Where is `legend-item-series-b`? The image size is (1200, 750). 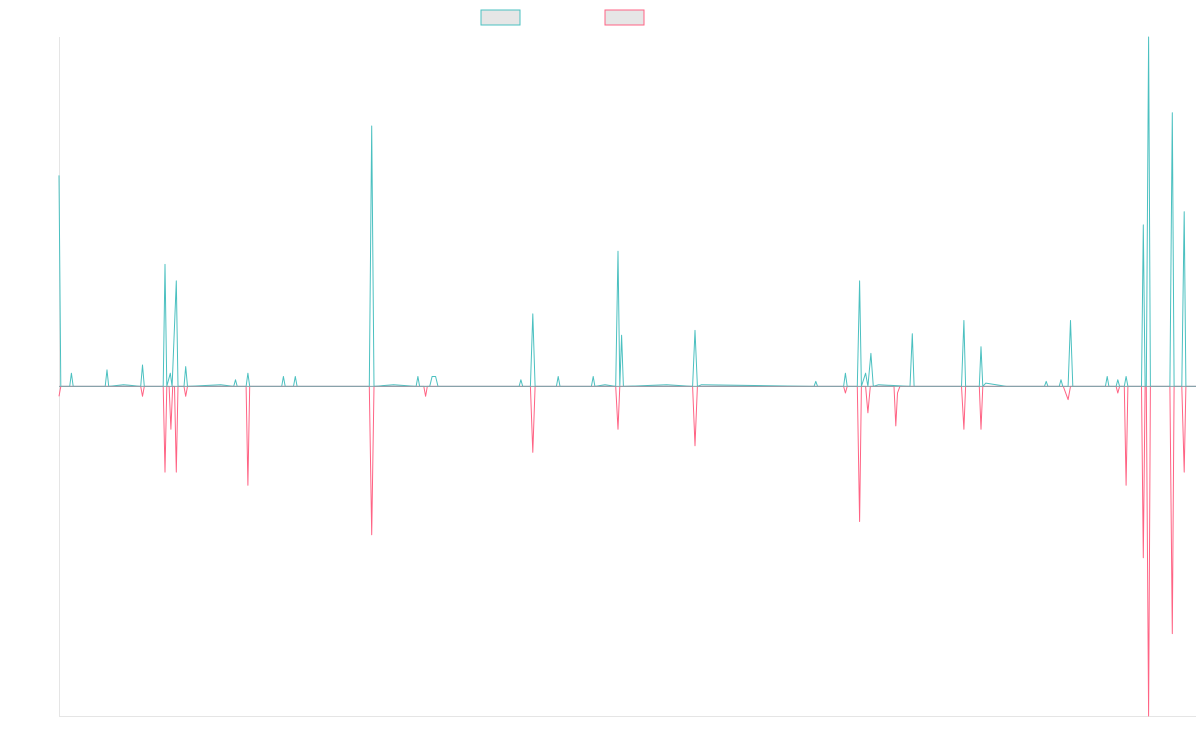 legend-item-series-b is located at coordinates (624, 17).